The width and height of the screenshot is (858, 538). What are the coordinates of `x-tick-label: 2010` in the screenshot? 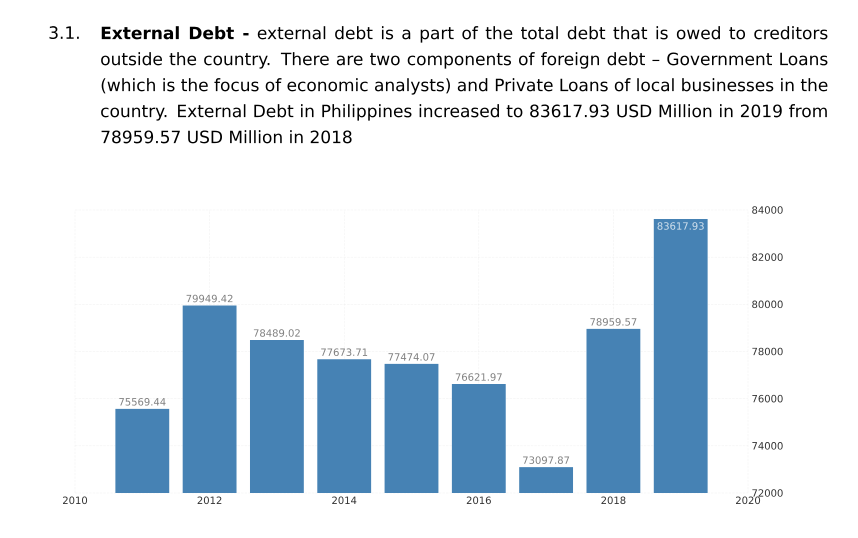 It's located at (75, 500).